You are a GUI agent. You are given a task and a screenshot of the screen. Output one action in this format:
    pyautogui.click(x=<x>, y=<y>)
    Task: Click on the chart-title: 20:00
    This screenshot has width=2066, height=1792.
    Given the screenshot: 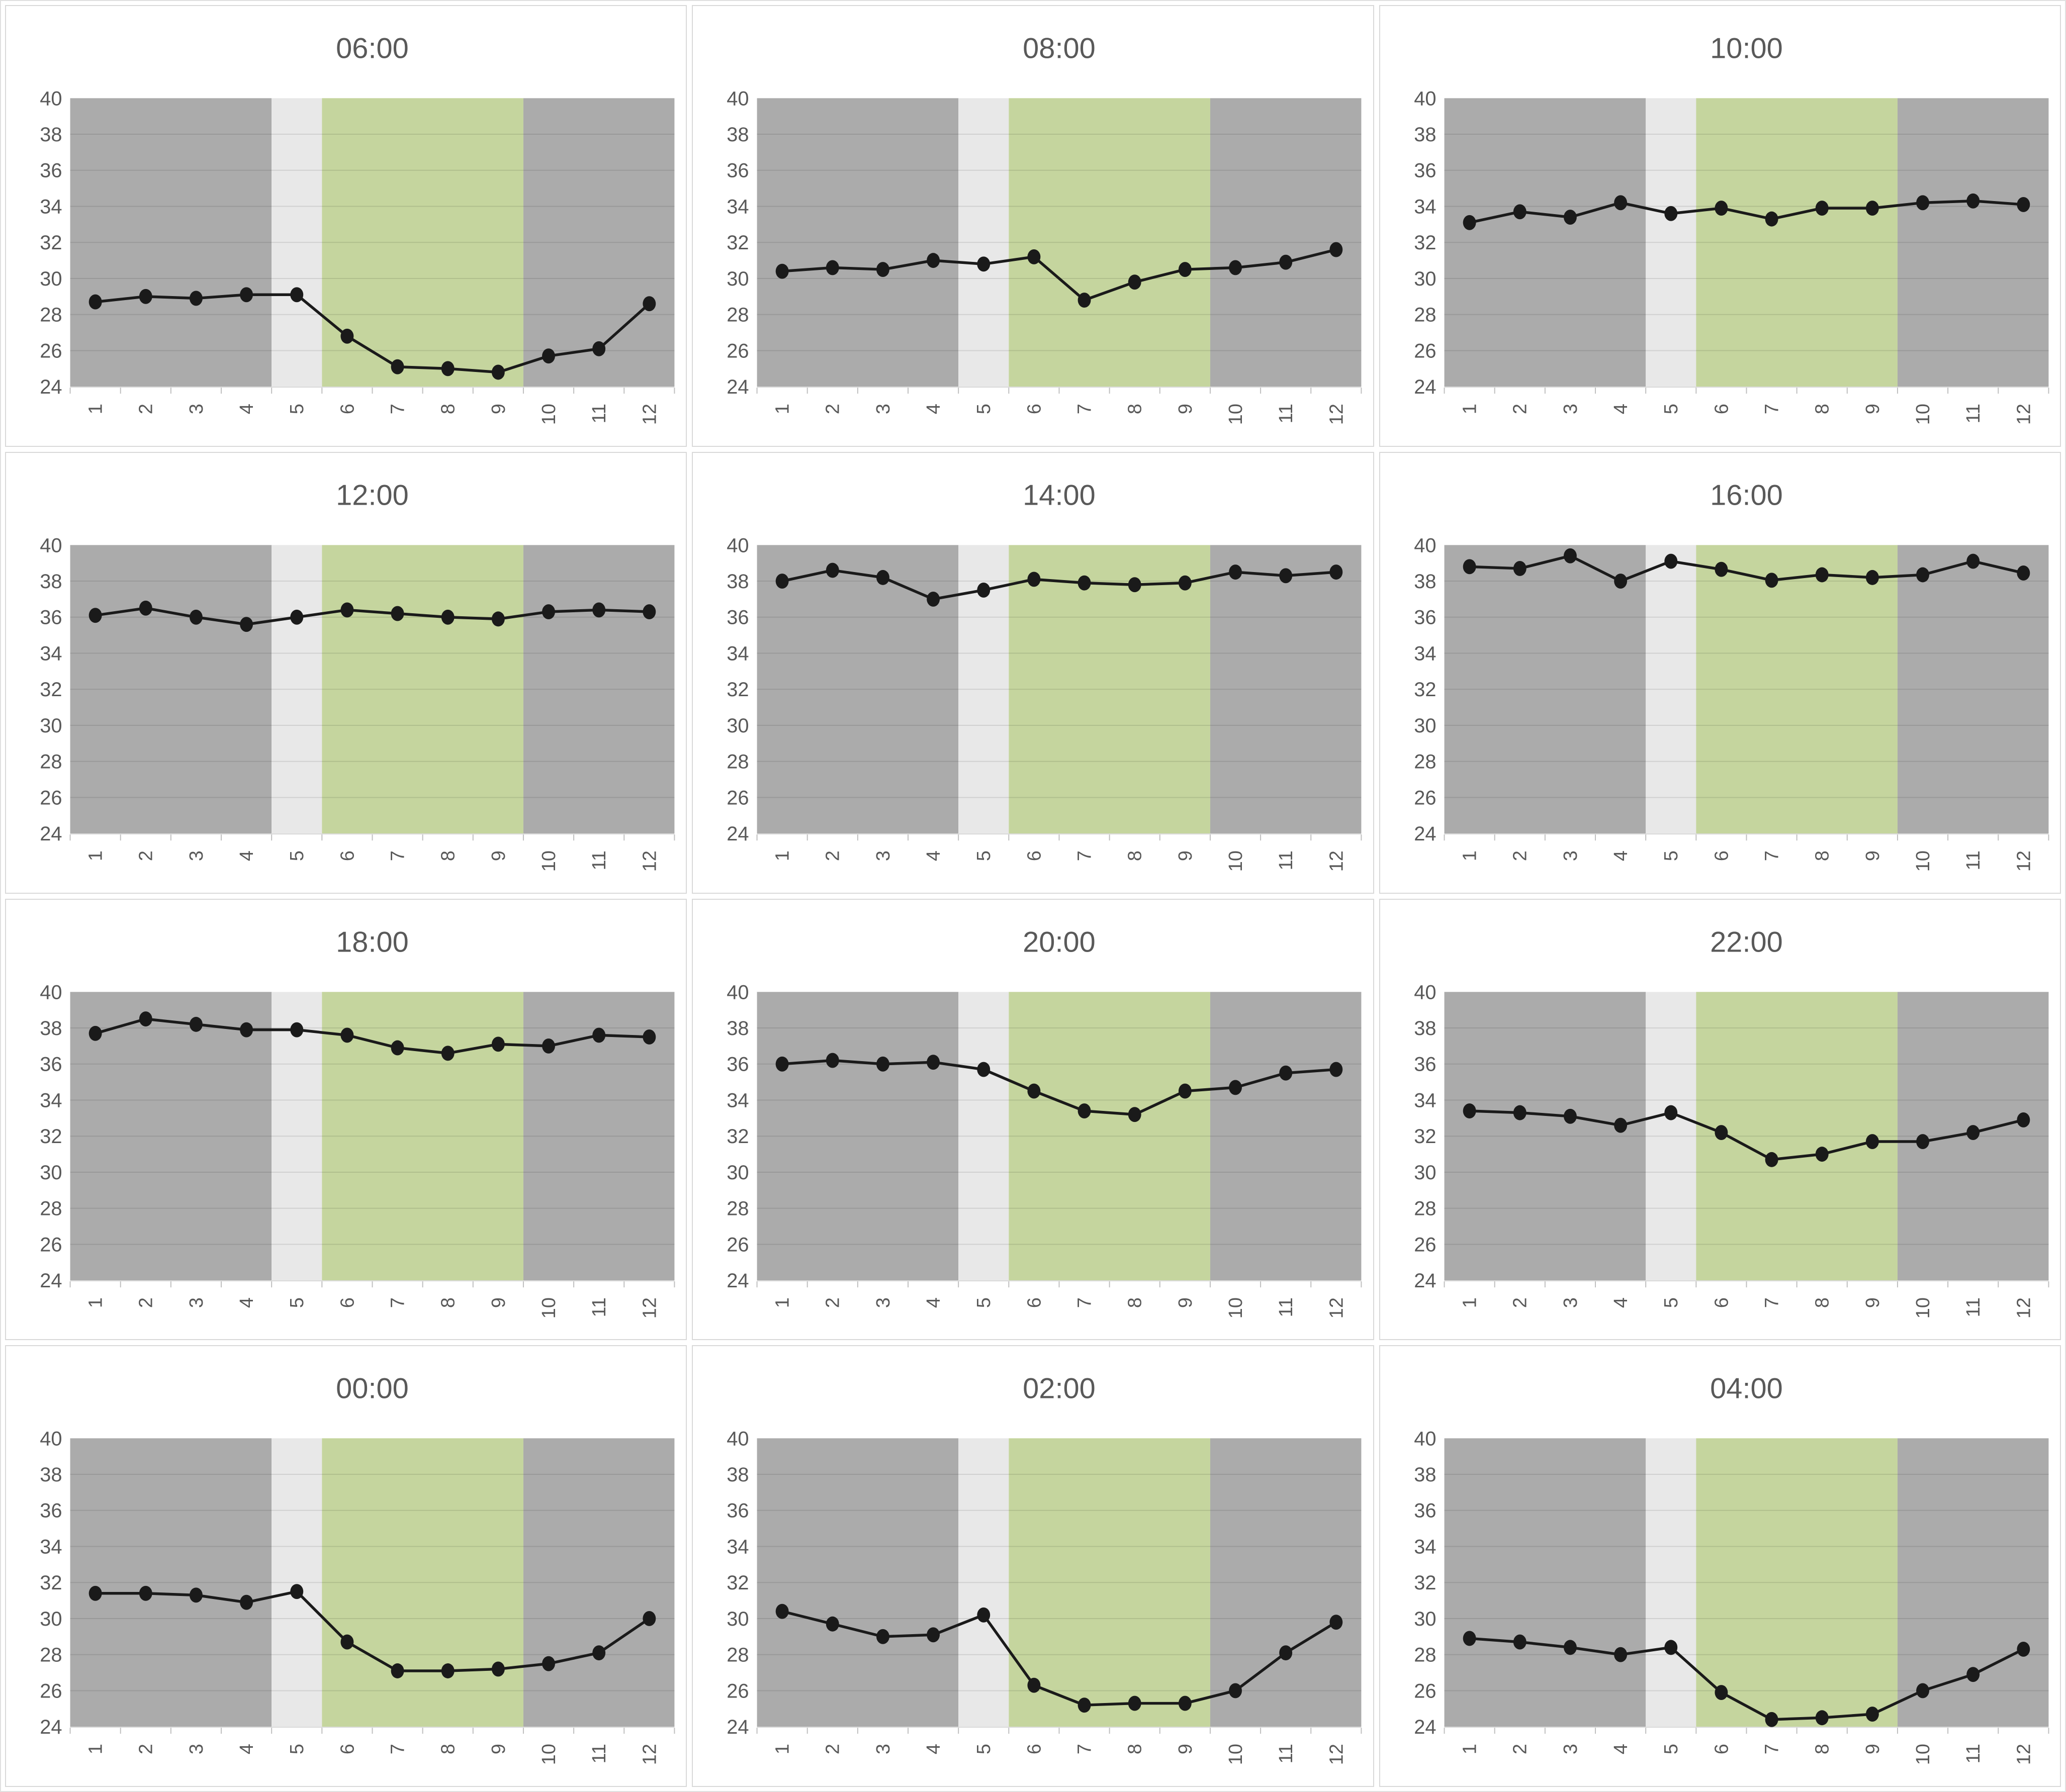 What is the action you would take?
    pyautogui.click(x=1059, y=942)
    